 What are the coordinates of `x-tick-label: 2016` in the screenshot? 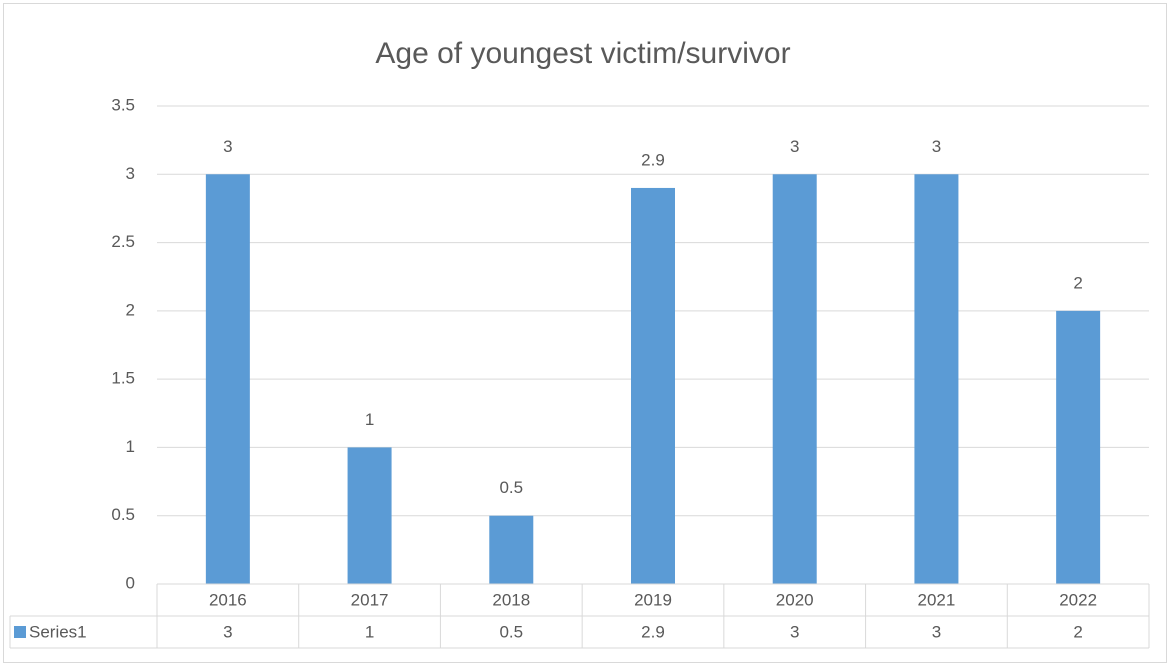 It's located at (228, 599).